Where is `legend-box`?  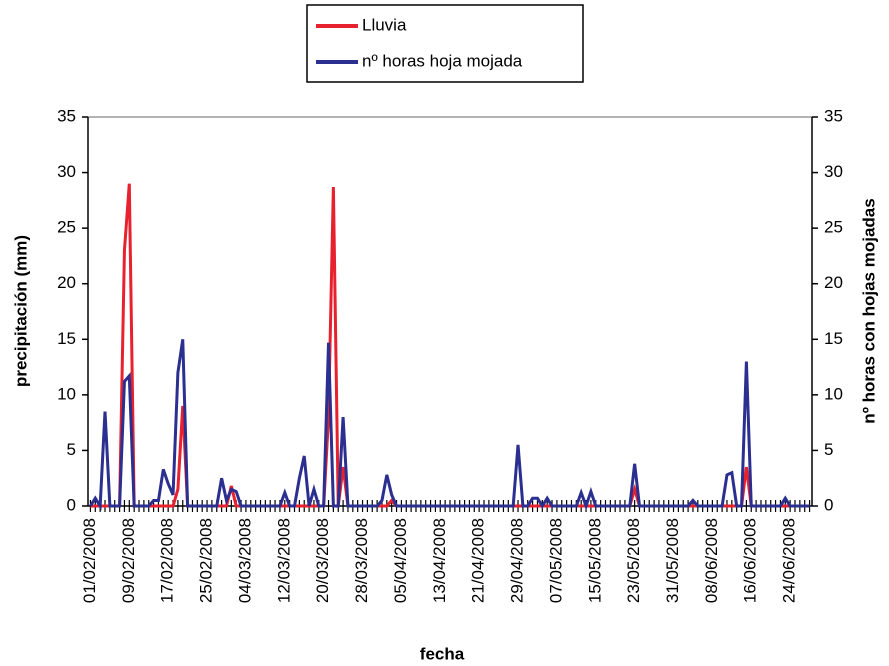 legend-box is located at coordinates (445, 43).